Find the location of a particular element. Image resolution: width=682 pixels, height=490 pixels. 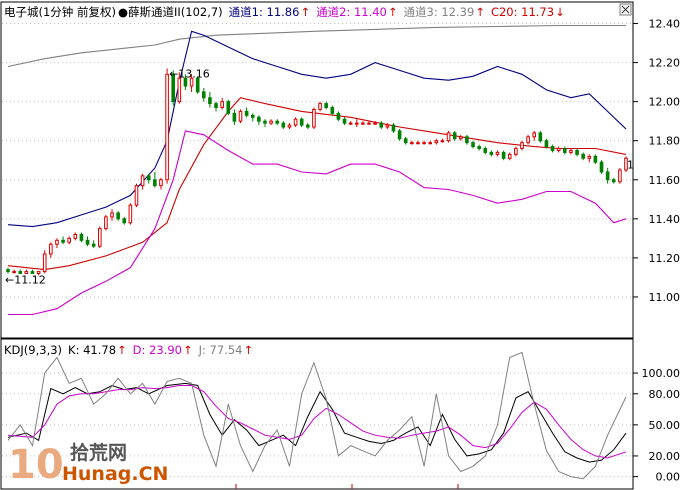

high-price-label: ←13.16 is located at coordinates (189, 73).